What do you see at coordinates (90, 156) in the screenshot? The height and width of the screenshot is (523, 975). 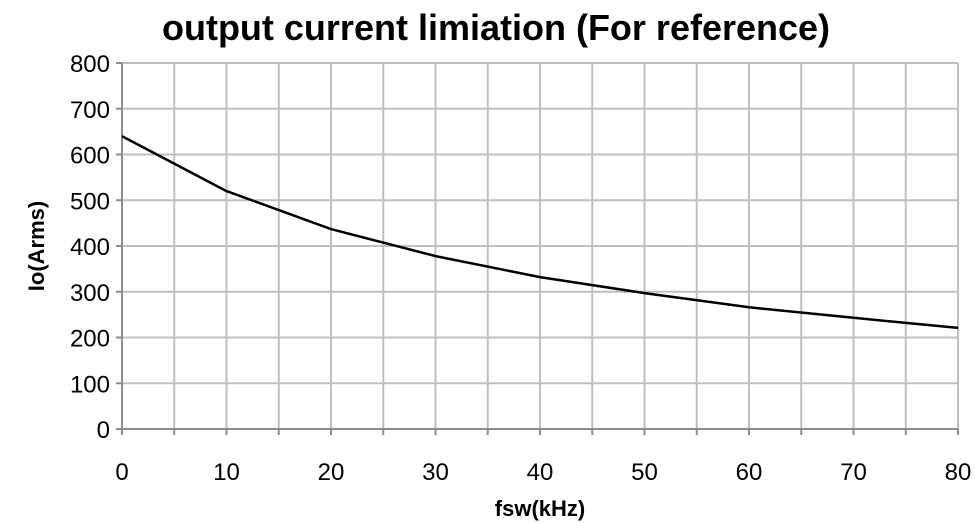 I see `y-tick-label: 600` at bounding box center [90, 156].